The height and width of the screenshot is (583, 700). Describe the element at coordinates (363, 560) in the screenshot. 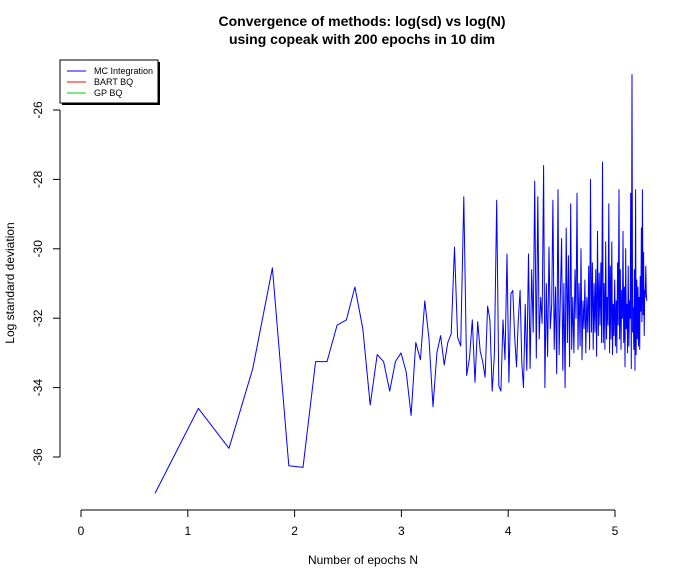

I see `x-axis-label: Number of epochs N` at that location.